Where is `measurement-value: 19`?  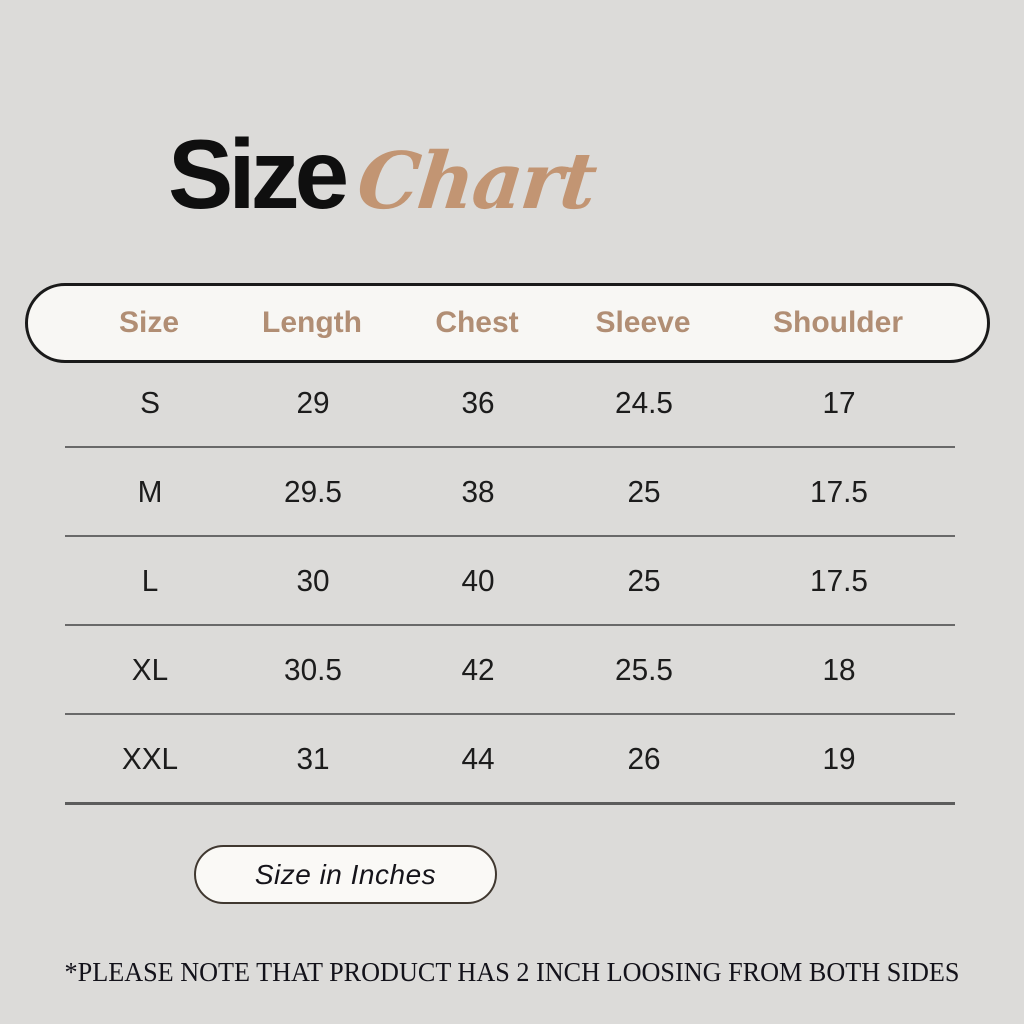 measurement-value: 19 is located at coordinates (839, 758).